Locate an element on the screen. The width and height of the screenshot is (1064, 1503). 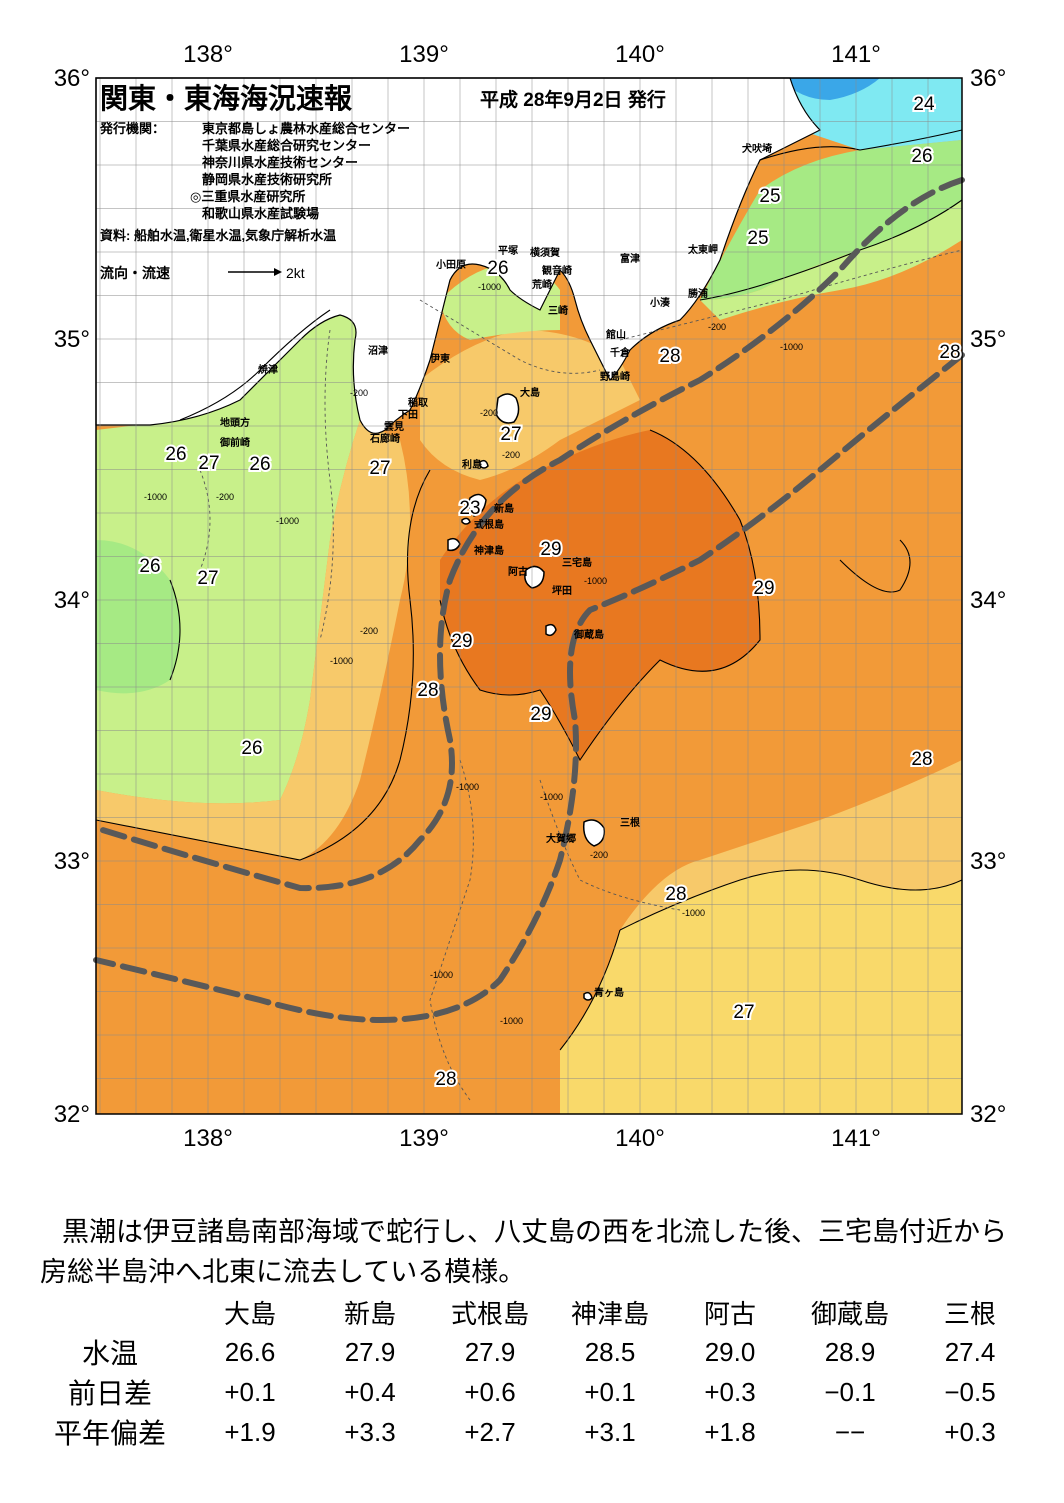
place-label: 地頭方 is located at coordinates (235, 422).